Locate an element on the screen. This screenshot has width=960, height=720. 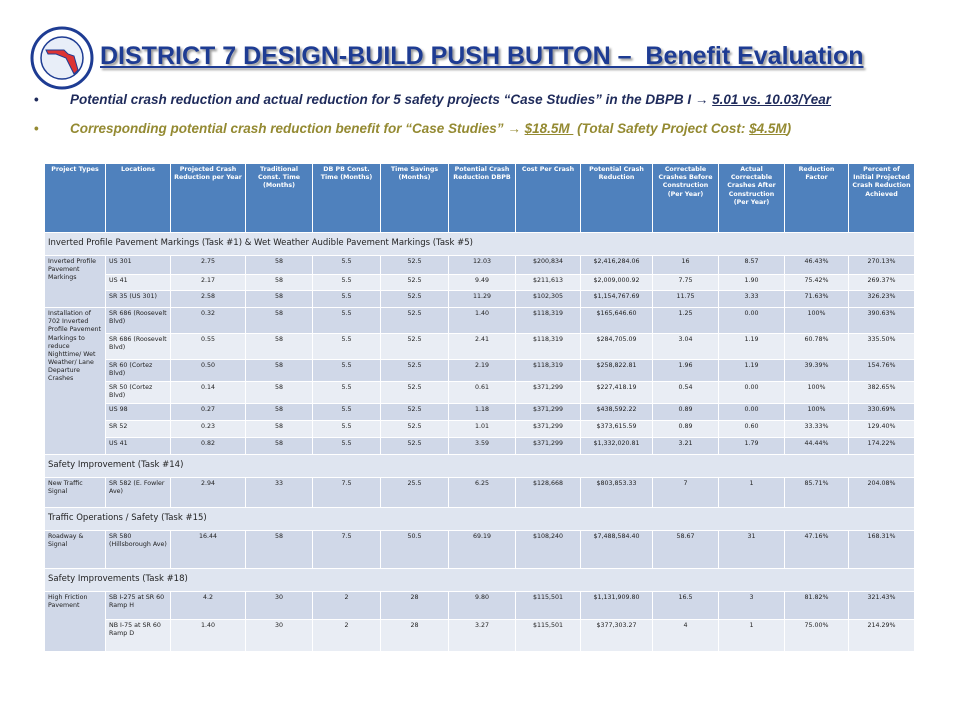
cell: 75.00% is located at coordinates (816, 635).